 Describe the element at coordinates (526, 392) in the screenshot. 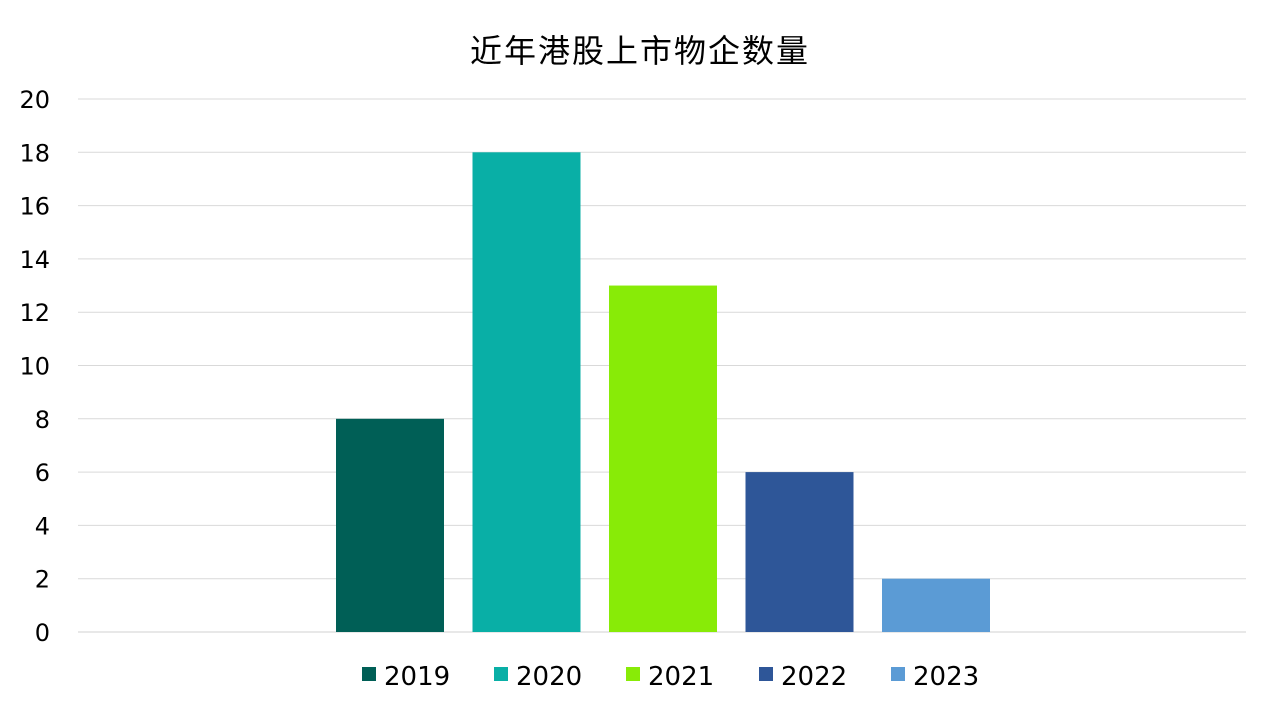

I see `bar-2020` at that location.